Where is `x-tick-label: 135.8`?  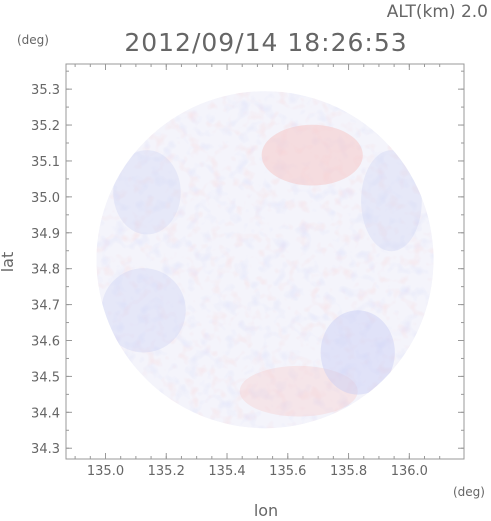
x-tick-label: 135.8 is located at coordinates (348, 471).